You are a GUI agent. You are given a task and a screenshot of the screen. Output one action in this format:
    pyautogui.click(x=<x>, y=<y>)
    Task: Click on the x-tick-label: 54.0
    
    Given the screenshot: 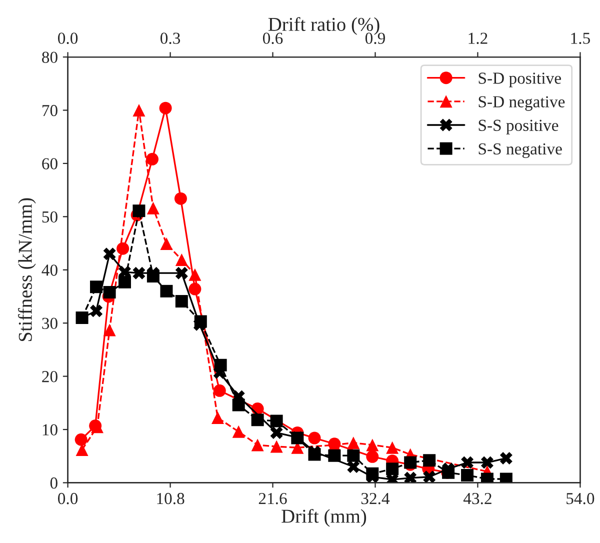 What is the action you would take?
    pyautogui.click(x=580, y=498)
    